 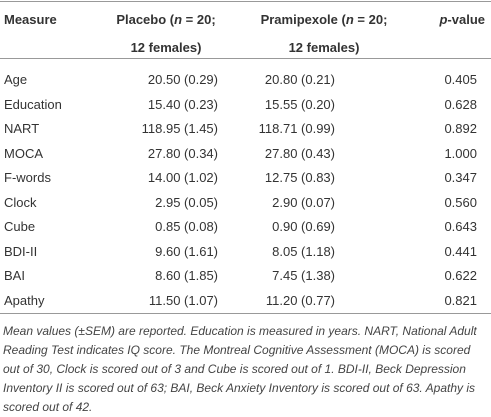 I want to click on table-cell: 27.80 (0.43), so click(x=299, y=153).